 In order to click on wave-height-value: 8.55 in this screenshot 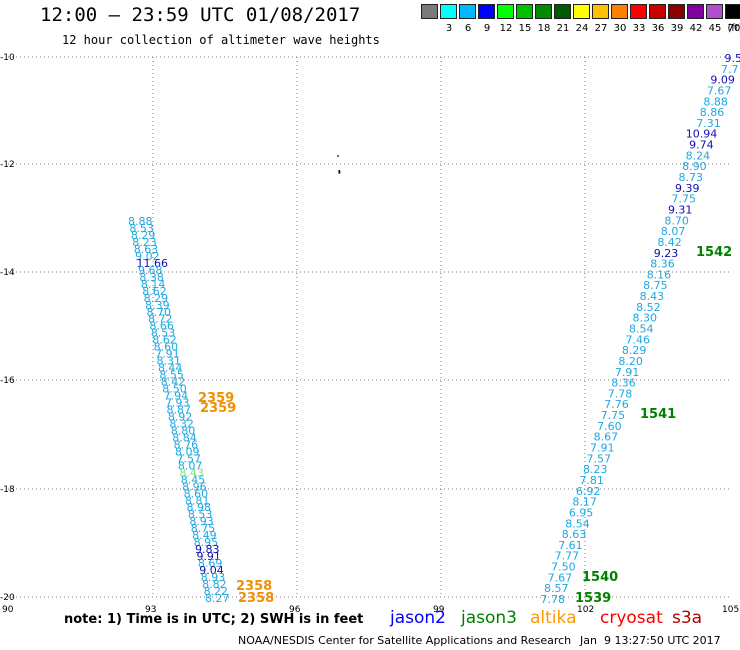, I will do `click(171, 375)`.